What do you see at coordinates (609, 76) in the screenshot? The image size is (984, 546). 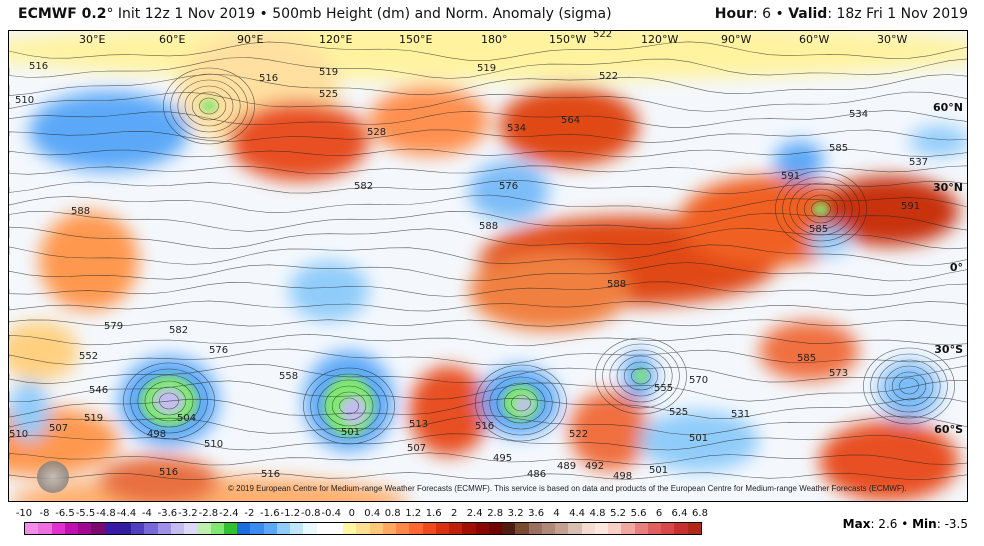 I see `contour-label: 522` at bounding box center [609, 76].